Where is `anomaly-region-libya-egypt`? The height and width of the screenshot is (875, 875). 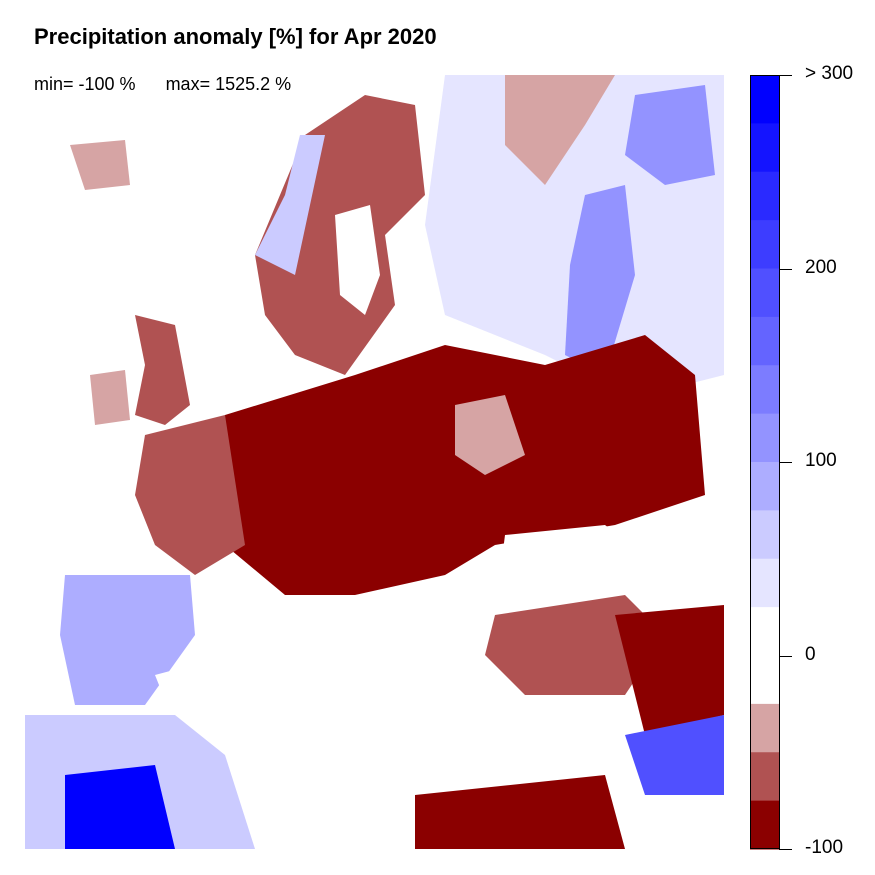 anomaly-region-libya-egypt is located at coordinates (520, 812).